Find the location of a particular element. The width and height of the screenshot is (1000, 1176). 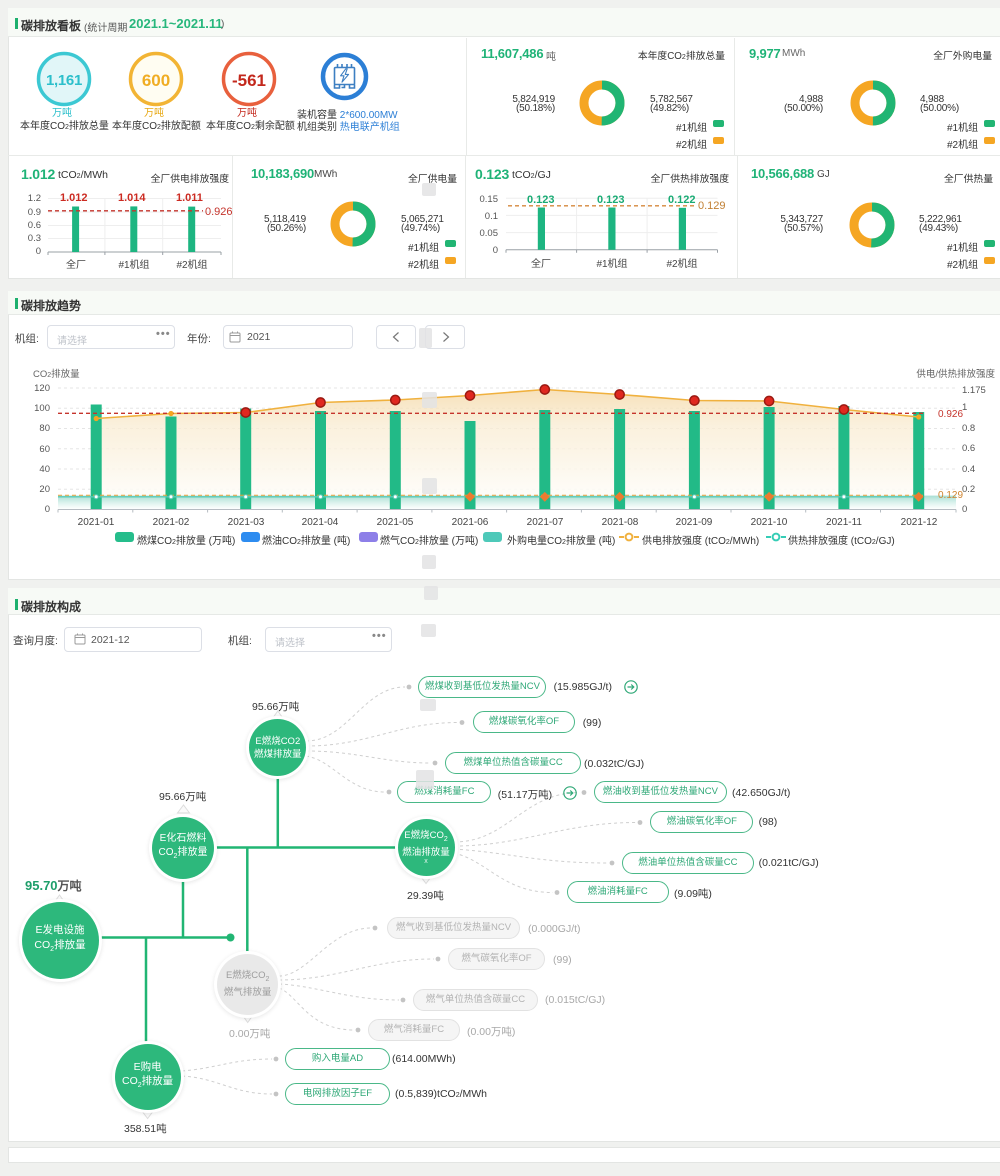

svg-text: -561 is located at coordinates (249, 80).